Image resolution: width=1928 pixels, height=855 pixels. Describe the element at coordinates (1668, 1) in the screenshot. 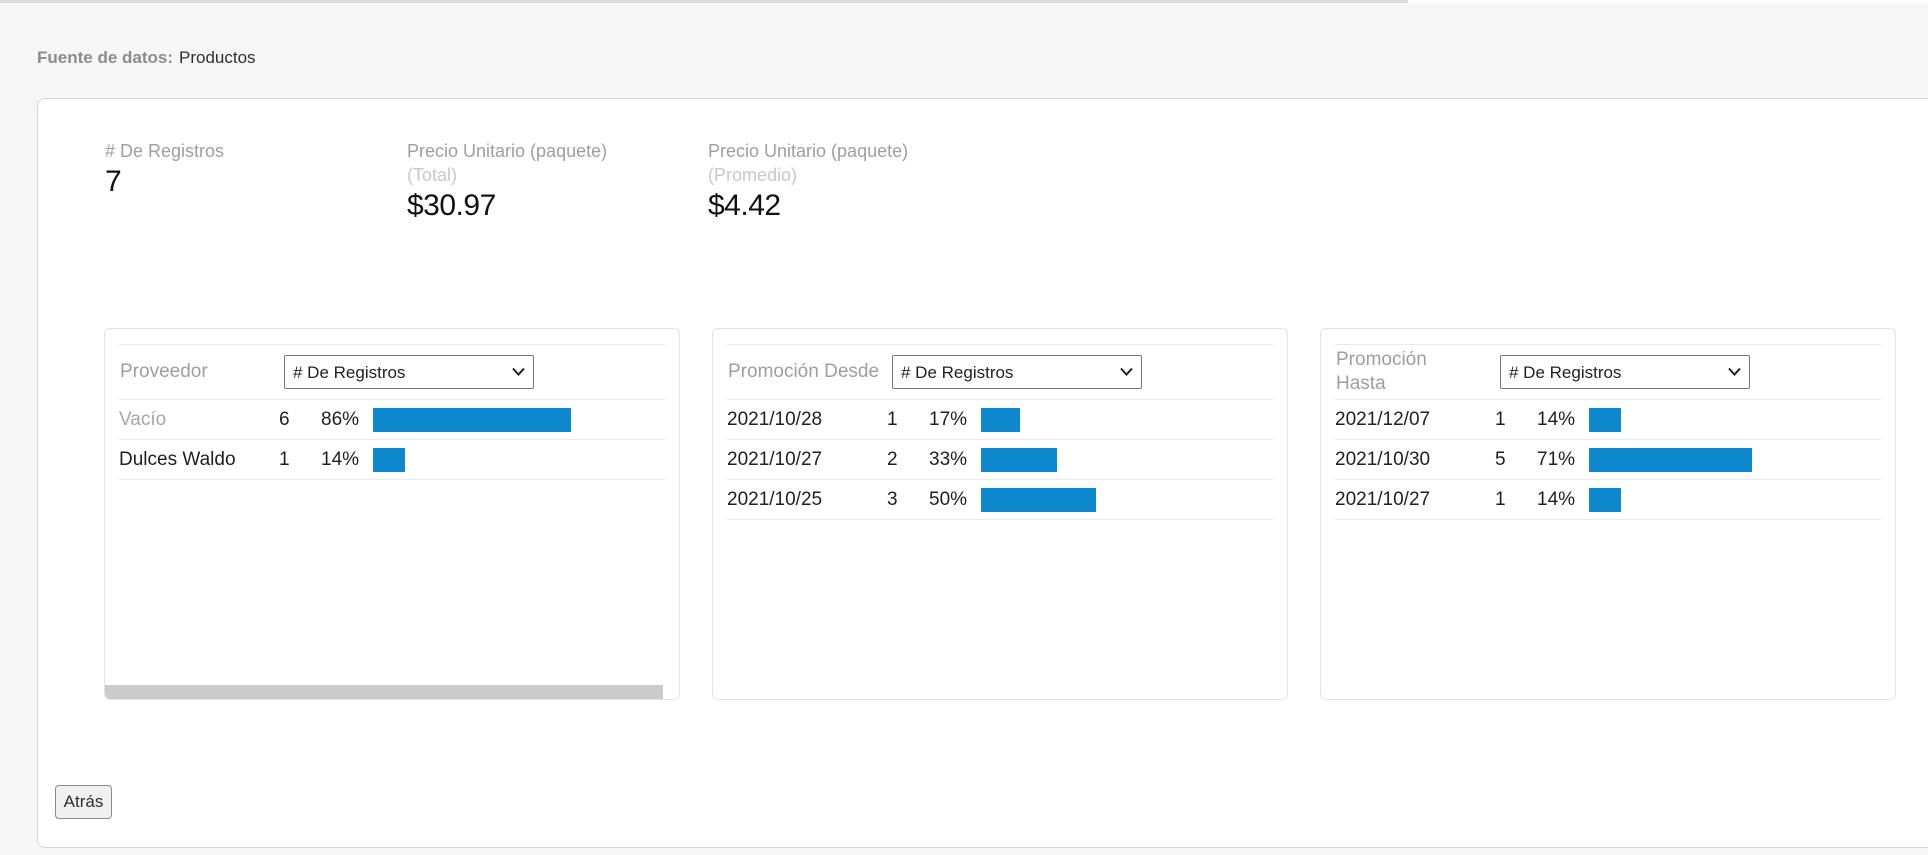

I see `top-divider-line-right` at that location.